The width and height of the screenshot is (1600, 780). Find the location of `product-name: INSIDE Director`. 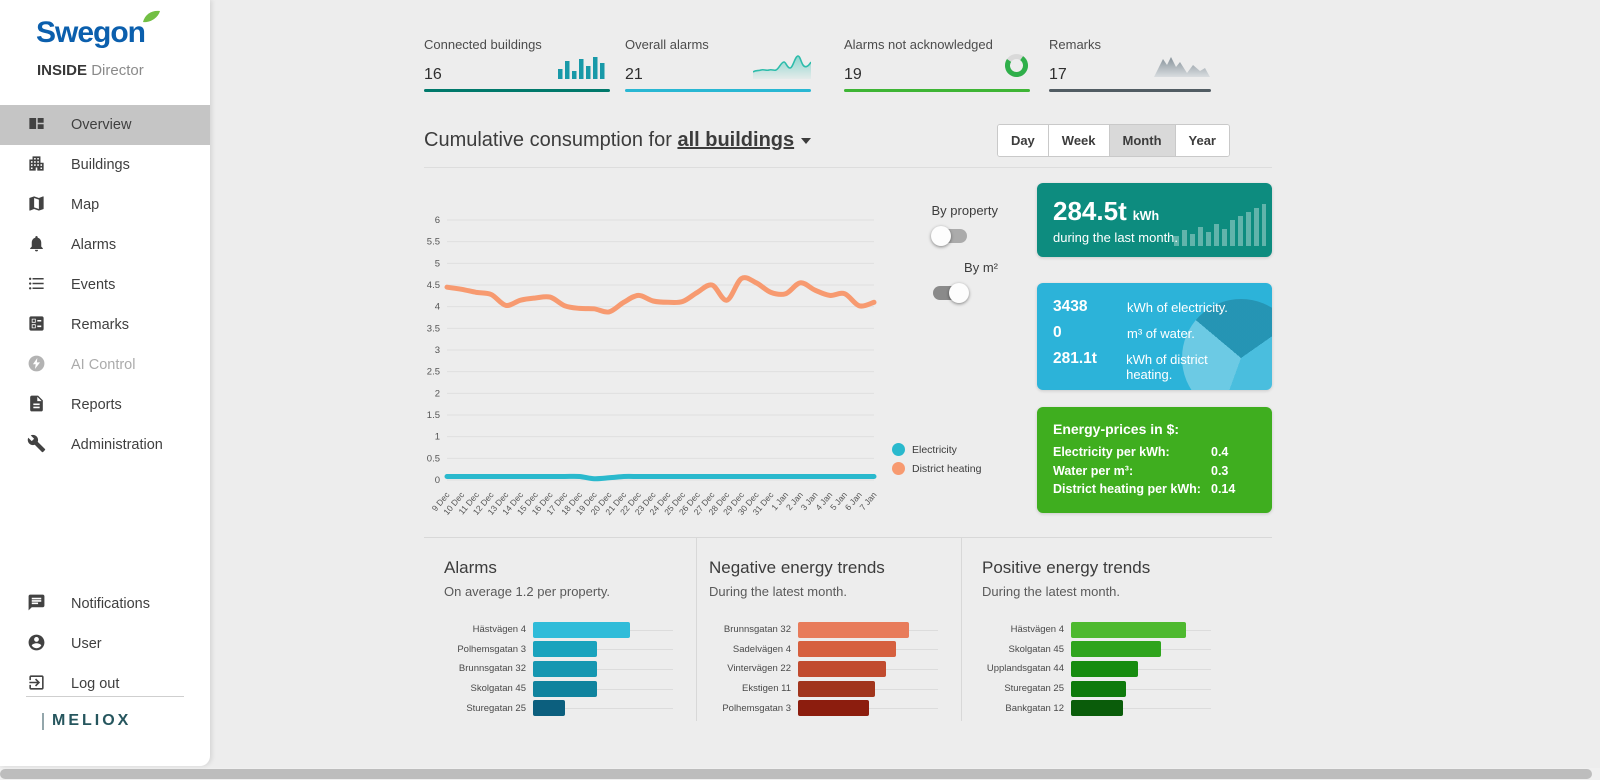

product-name: INSIDE Director is located at coordinates (123, 70).